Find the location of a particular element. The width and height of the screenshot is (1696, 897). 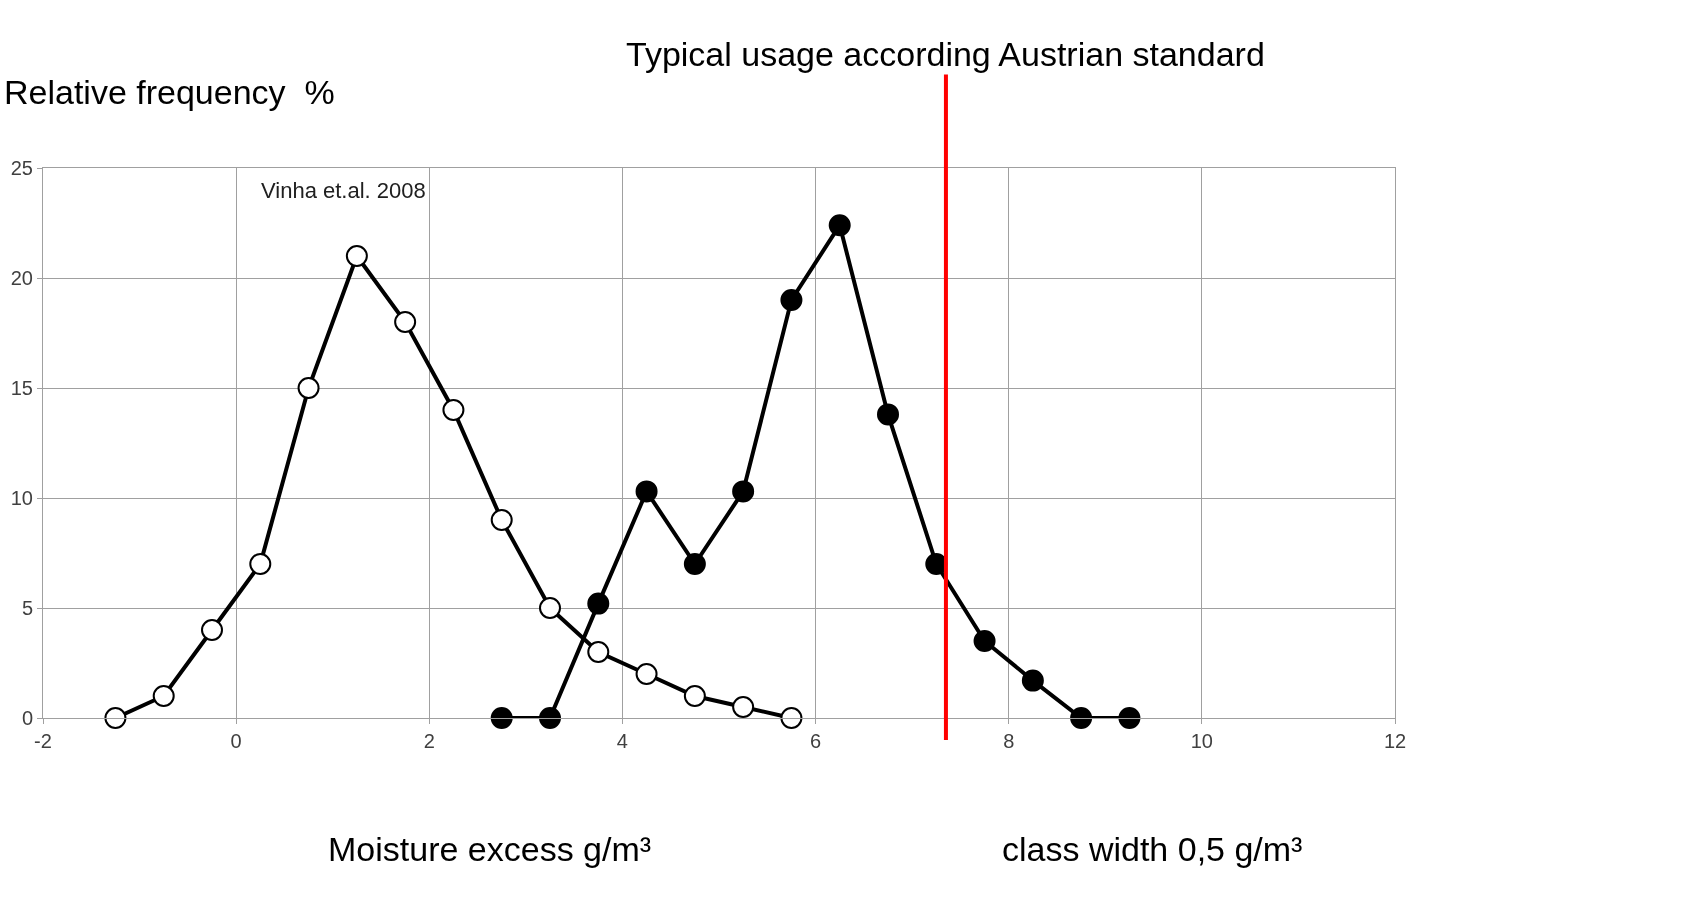

annotation: Vinha et.al. 2008 is located at coordinates (343, 190).